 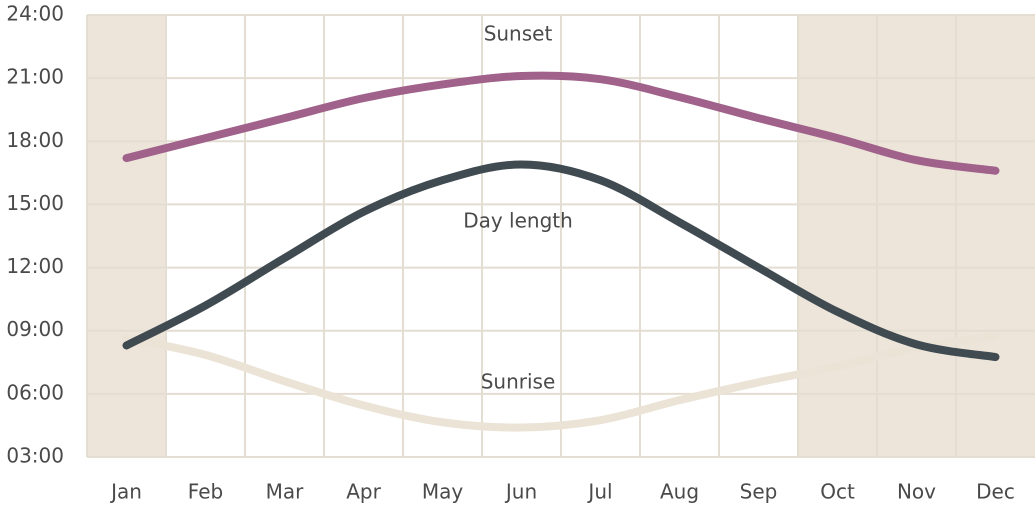 I want to click on x-tick-label: Jun, so click(x=520, y=492).